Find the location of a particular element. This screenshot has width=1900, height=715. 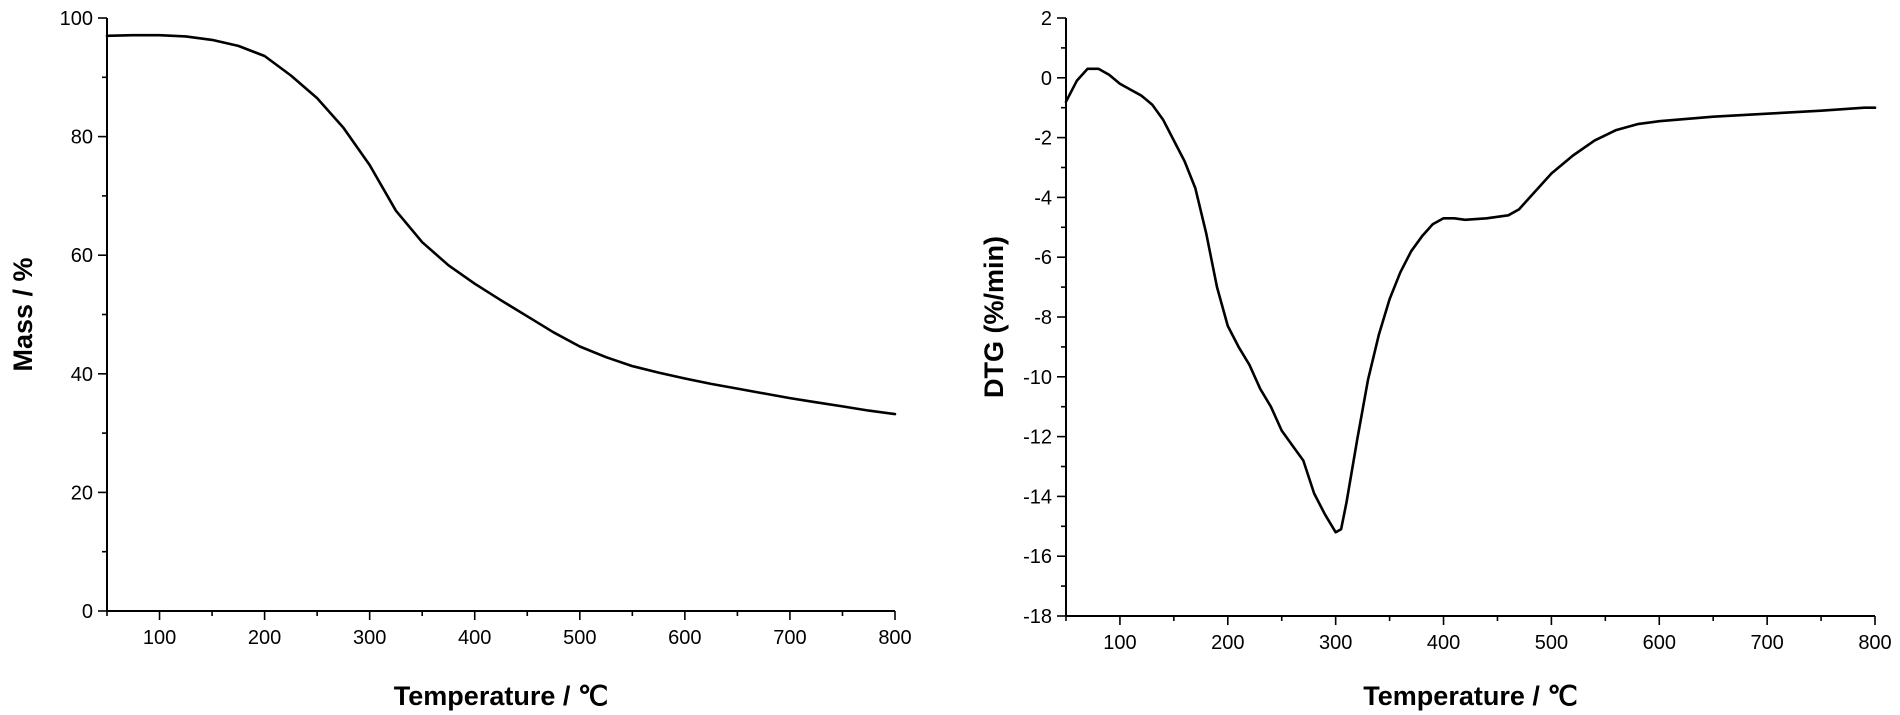

dtg-y-tick-label: -6 is located at coordinates (1043, 258).